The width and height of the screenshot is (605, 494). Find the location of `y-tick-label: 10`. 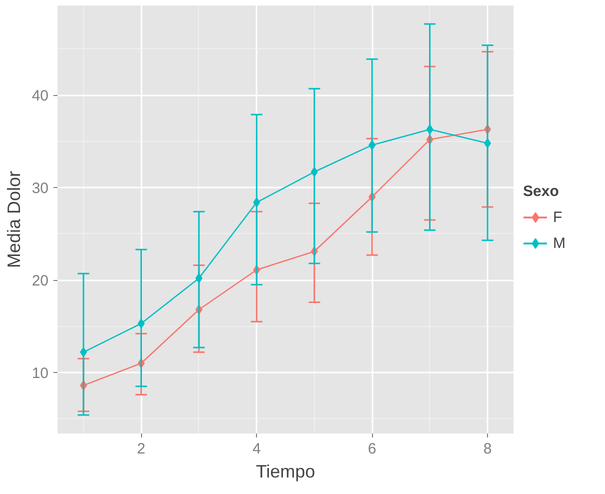

y-tick-label: 10 is located at coordinates (40, 373).